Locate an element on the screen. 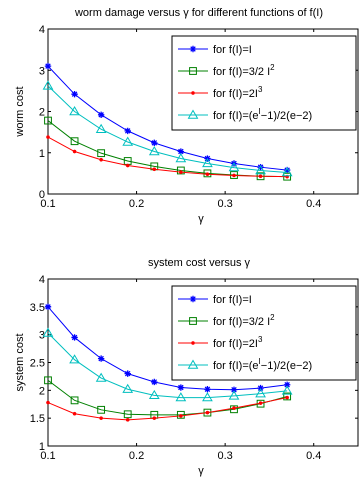 The width and height of the screenshot is (363, 503). y-tick-label: 3.5 is located at coordinates (37, 308).